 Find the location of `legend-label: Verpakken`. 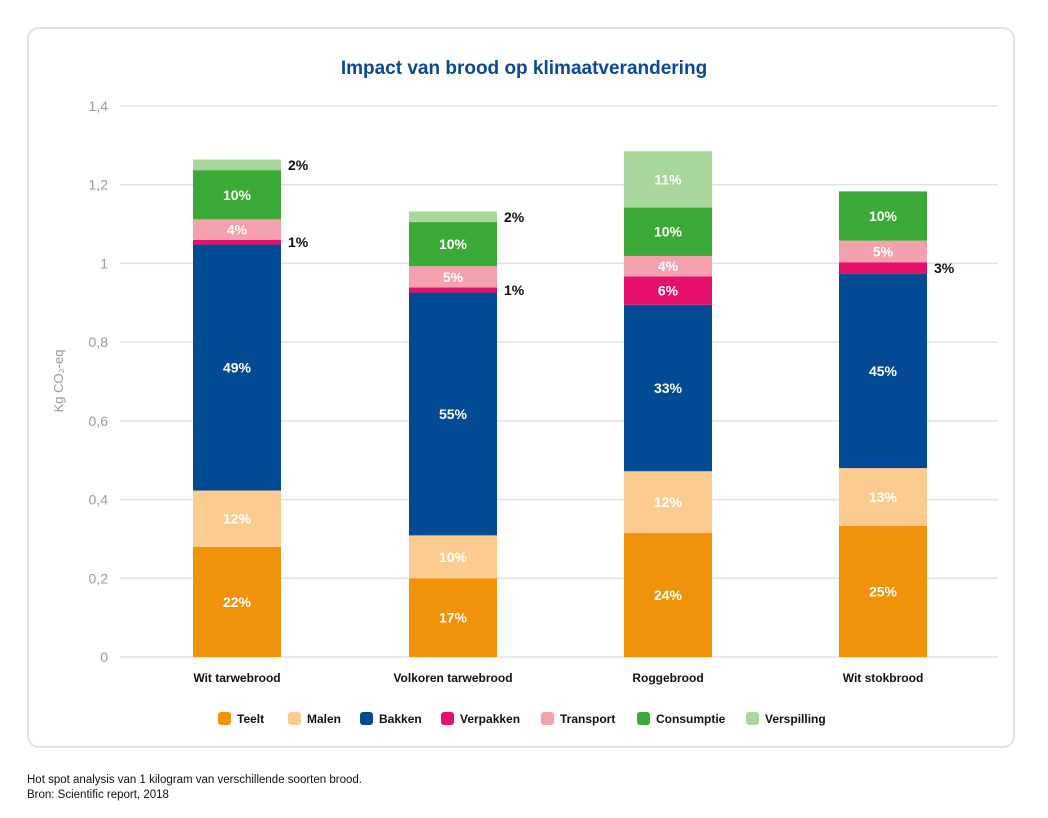

legend-label: Verpakken is located at coordinates (490, 719).